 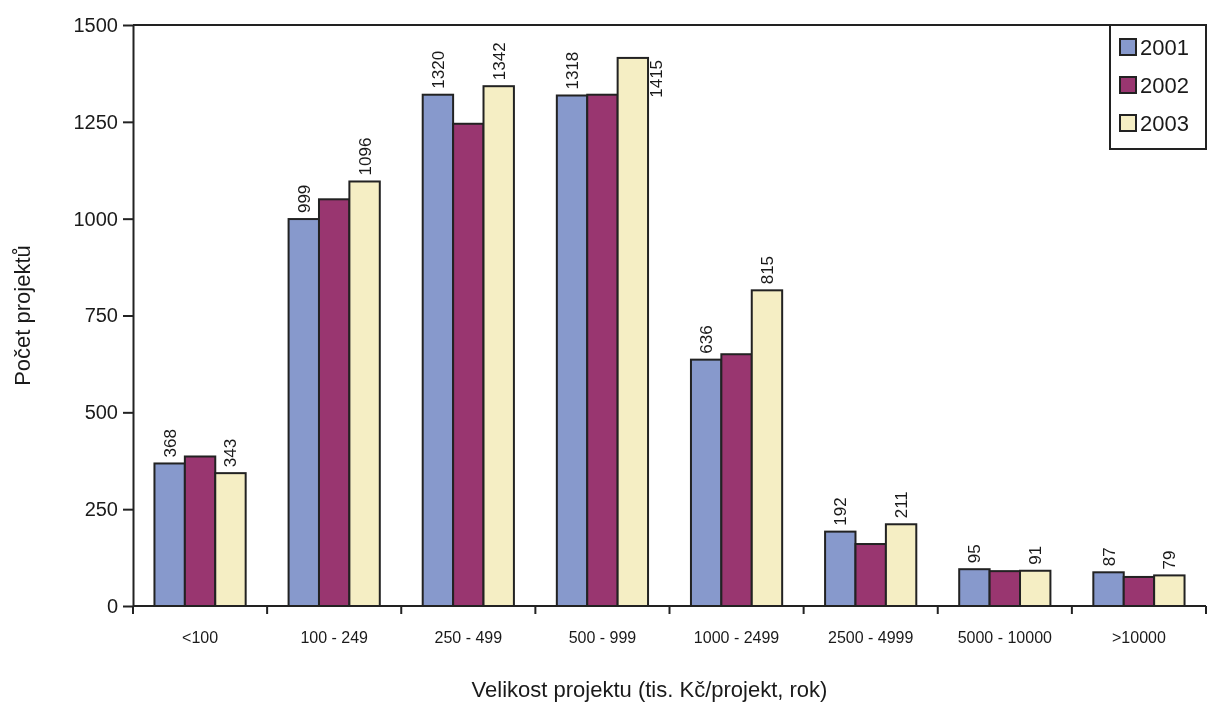 What do you see at coordinates (1164, 123) in the screenshot?
I see `legend-label: 2003` at bounding box center [1164, 123].